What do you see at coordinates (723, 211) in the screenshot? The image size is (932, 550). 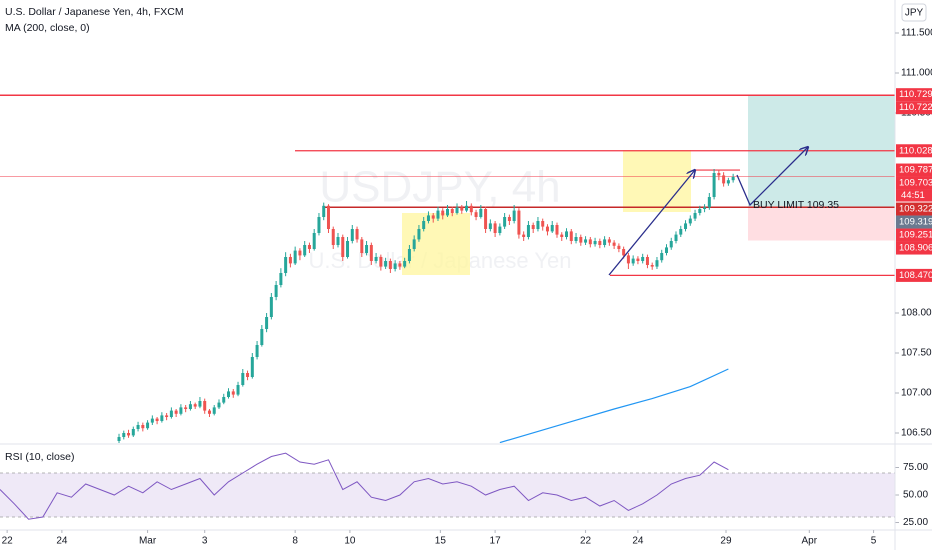 I see `drawings: BUY LIMIT 109.35` at bounding box center [723, 211].